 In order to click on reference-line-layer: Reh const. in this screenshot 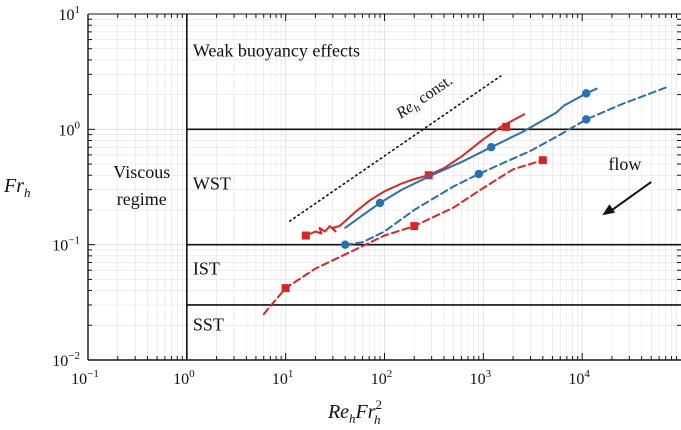, I will do `click(395, 147)`.